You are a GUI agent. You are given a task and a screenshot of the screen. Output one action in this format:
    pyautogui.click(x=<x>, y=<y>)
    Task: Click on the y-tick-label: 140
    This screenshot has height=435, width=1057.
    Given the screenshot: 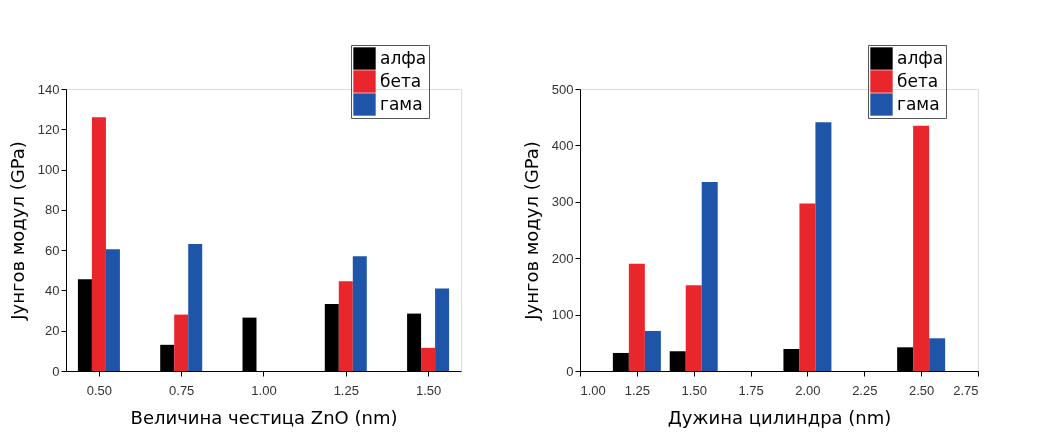 What is the action you would take?
    pyautogui.click(x=48, y=89)
    